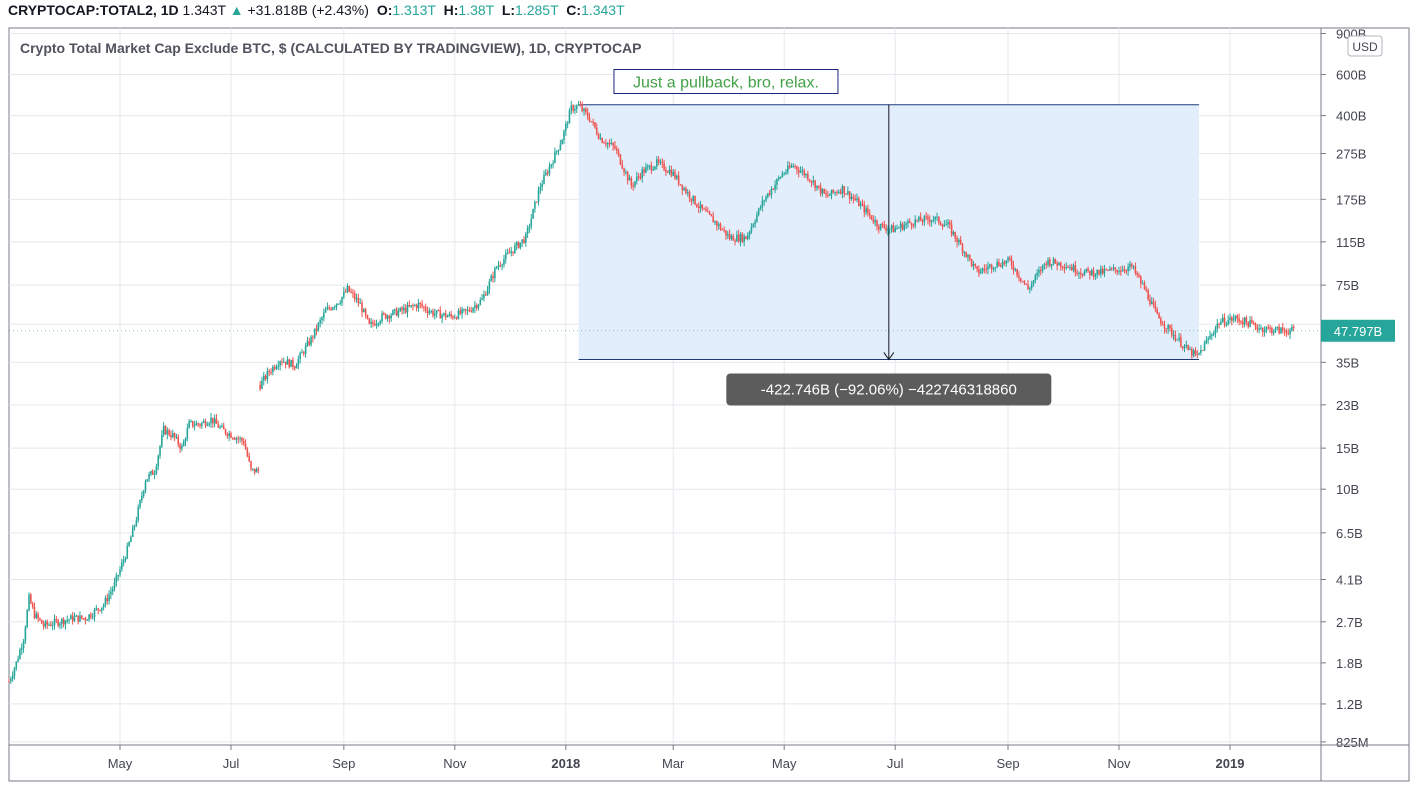  Describe the element at coordinates (673, 763) in the screenshot. I see `x-tick-label: Mar` at that location.